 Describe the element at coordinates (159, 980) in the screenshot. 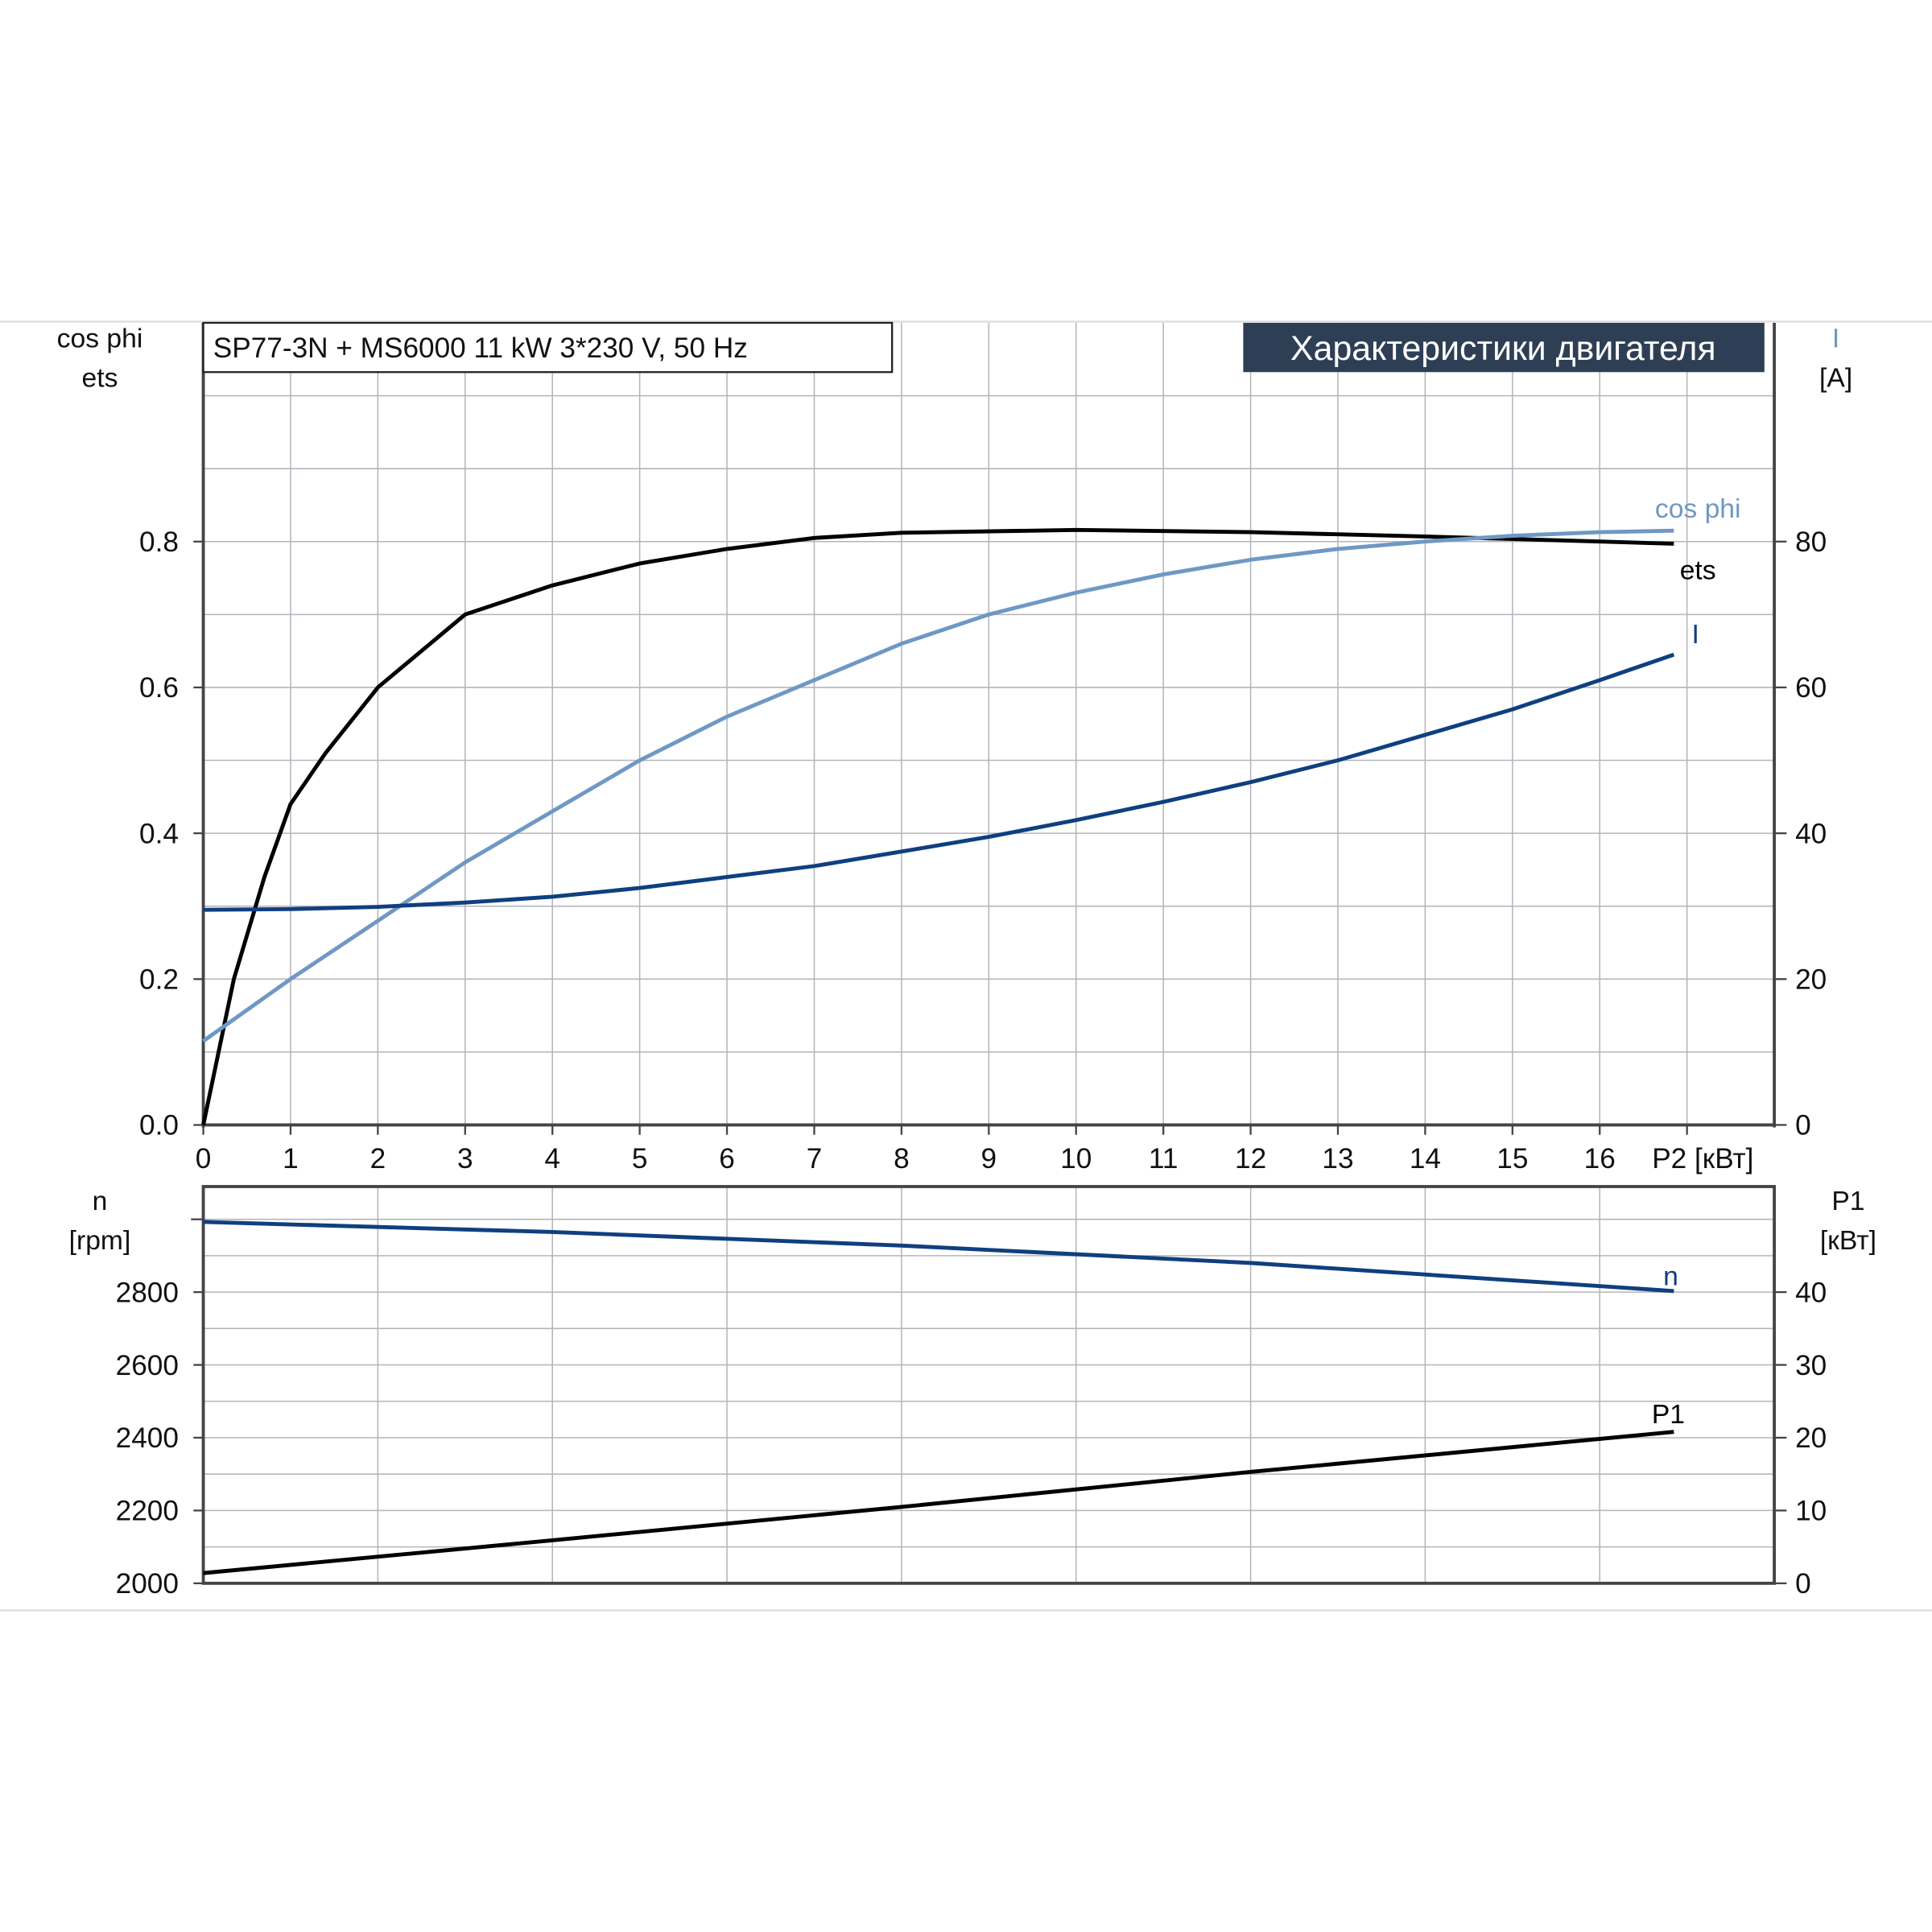

I see `y-tick-label-left: 0.2` at that location.